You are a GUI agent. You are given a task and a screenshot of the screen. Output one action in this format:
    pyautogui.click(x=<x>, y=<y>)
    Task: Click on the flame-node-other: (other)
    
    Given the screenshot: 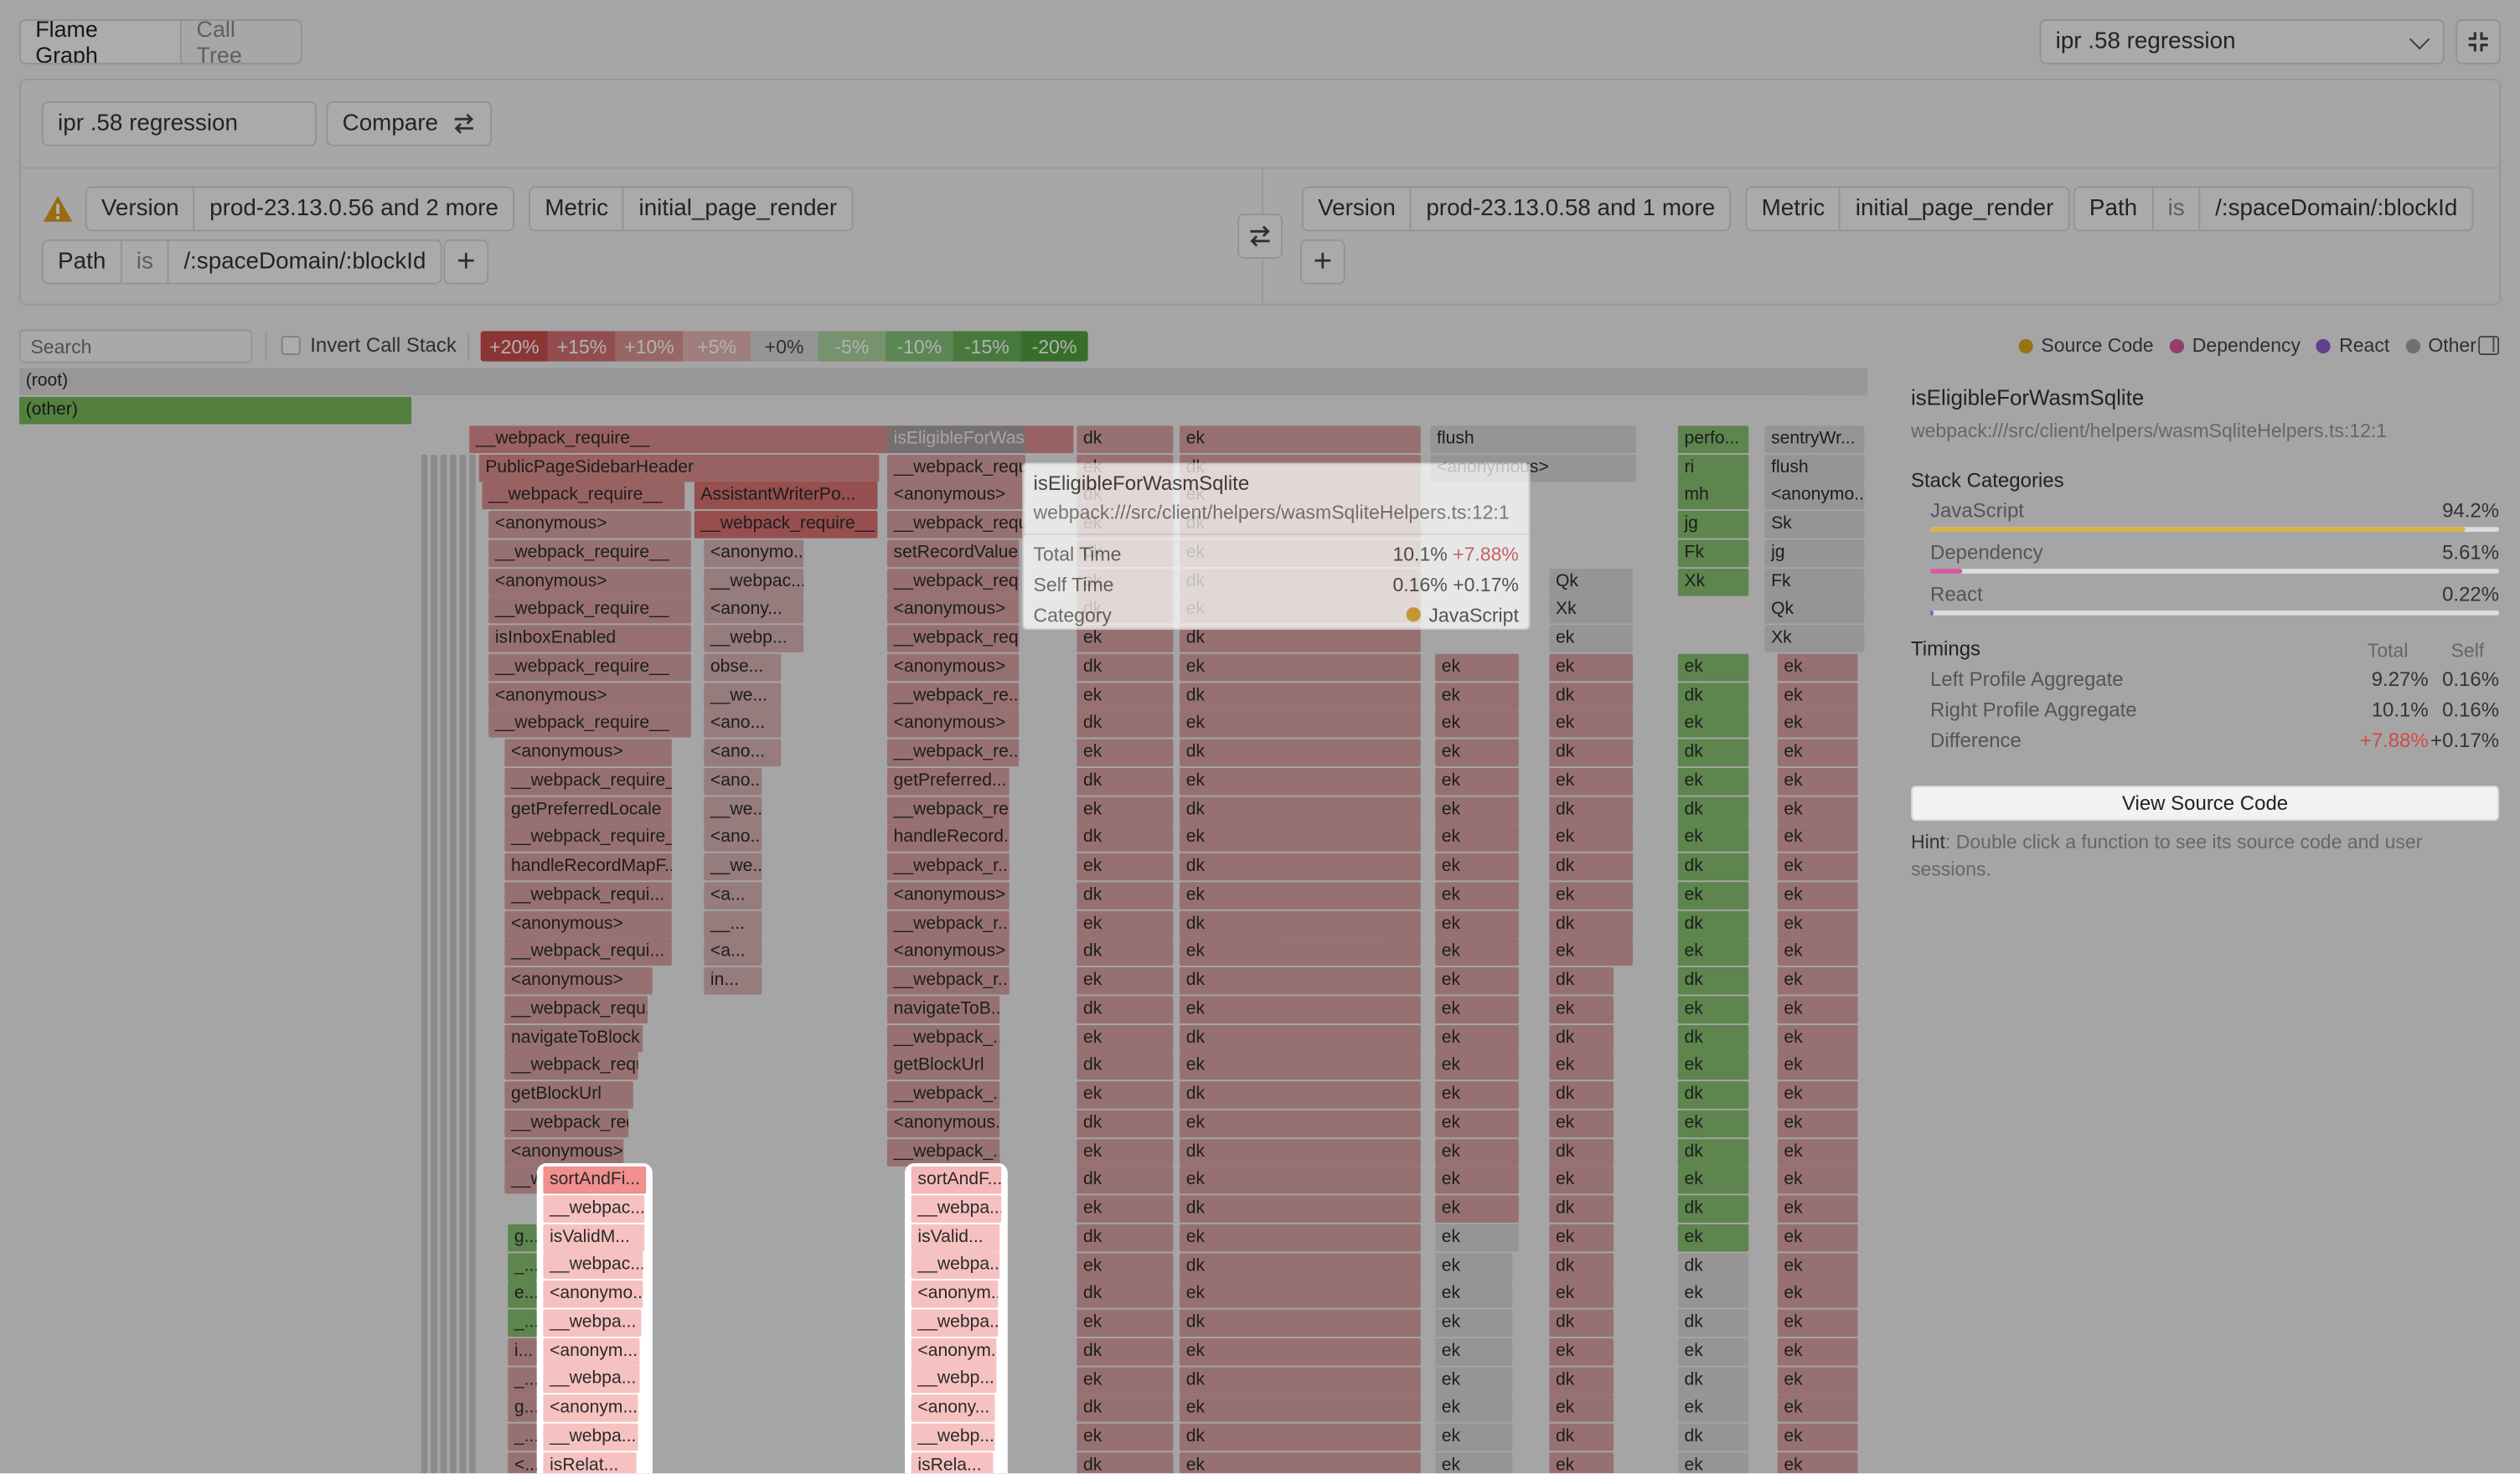 What is the action you would take?
    pyautogui.click(x=215, y=410)
    